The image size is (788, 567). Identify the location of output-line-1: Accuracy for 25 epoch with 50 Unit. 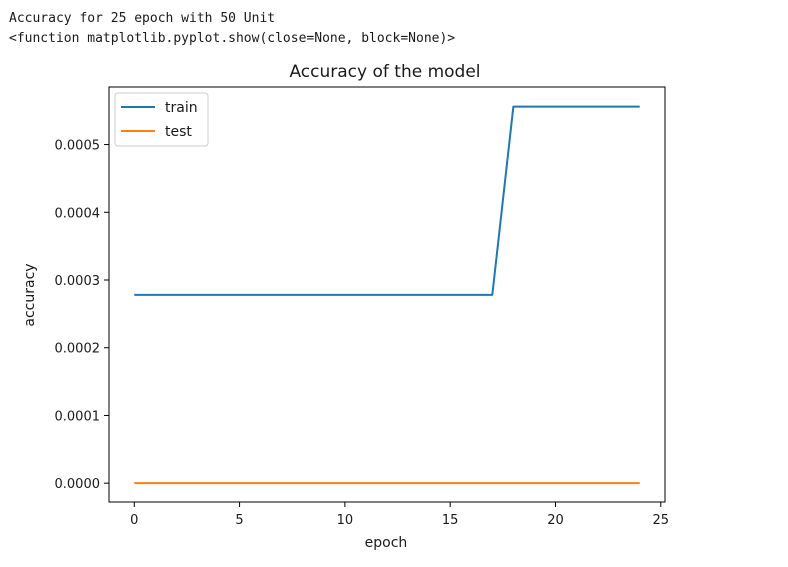
(142, 18).